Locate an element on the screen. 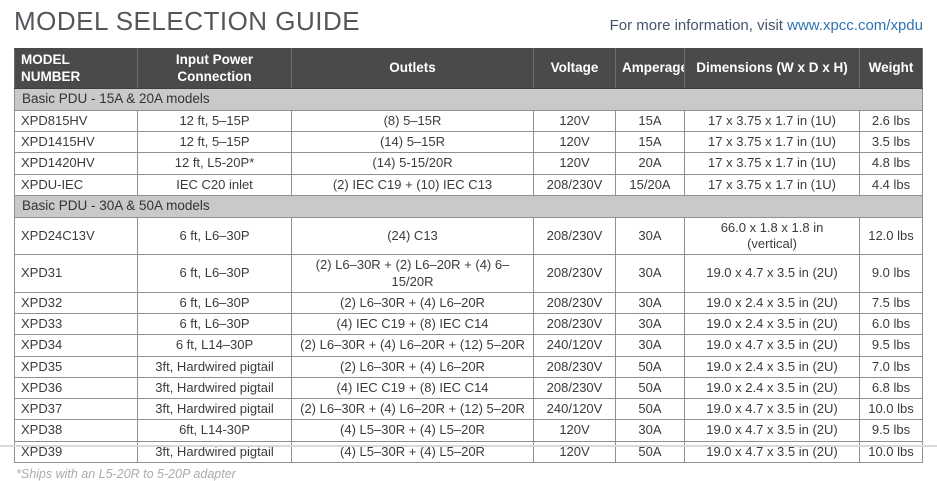 This screenshot has height=481, width=937. page-title: MODEL SELECTION GUIDE is located at coordinates (187, 21).